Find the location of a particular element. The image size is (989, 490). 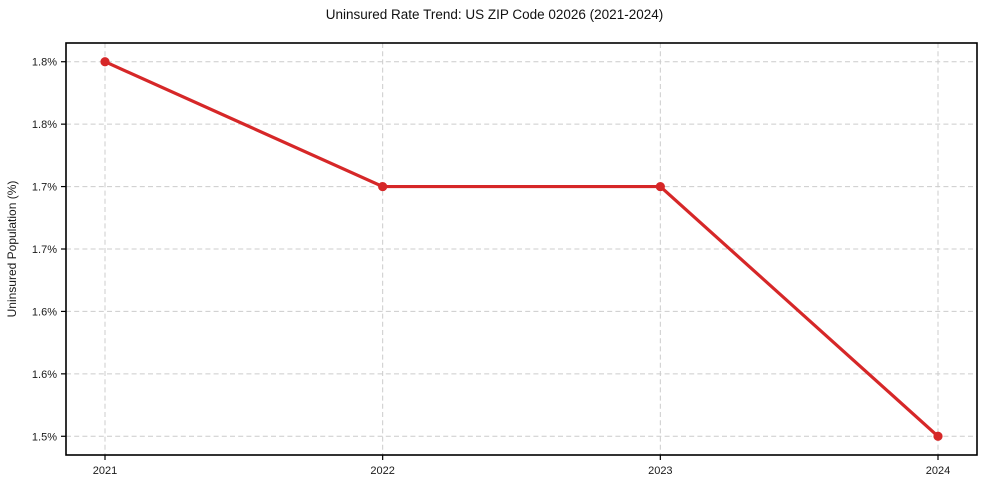

y-tick-label: 1.5% is located at coordinates (44, 437).